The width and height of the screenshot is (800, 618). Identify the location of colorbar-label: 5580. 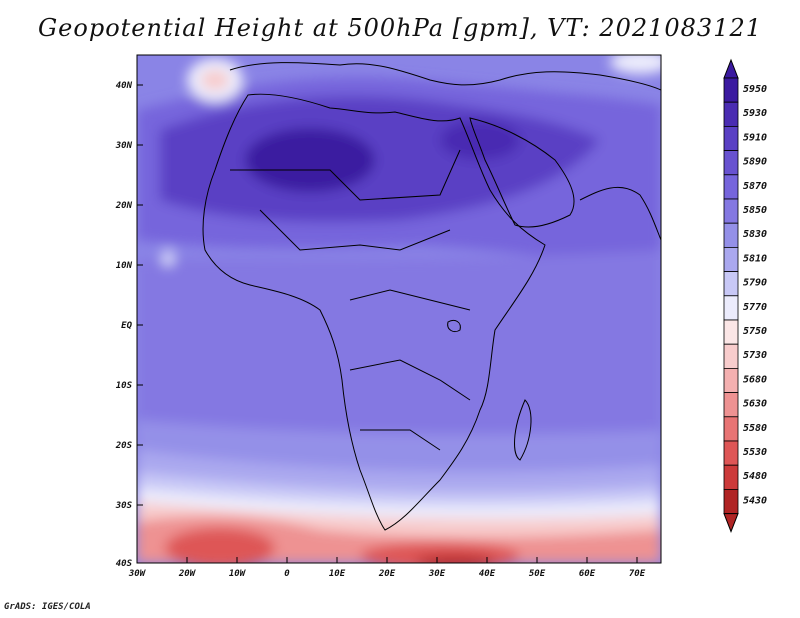
(755, 428).